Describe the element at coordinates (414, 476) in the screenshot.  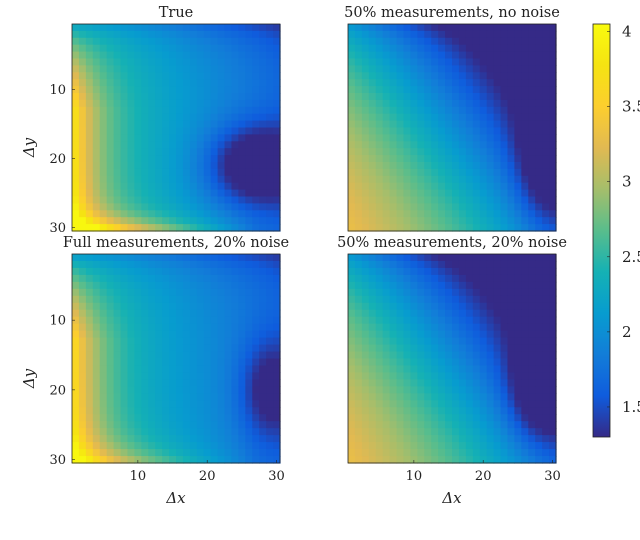
I see `x-tick-label: 10` at that location.